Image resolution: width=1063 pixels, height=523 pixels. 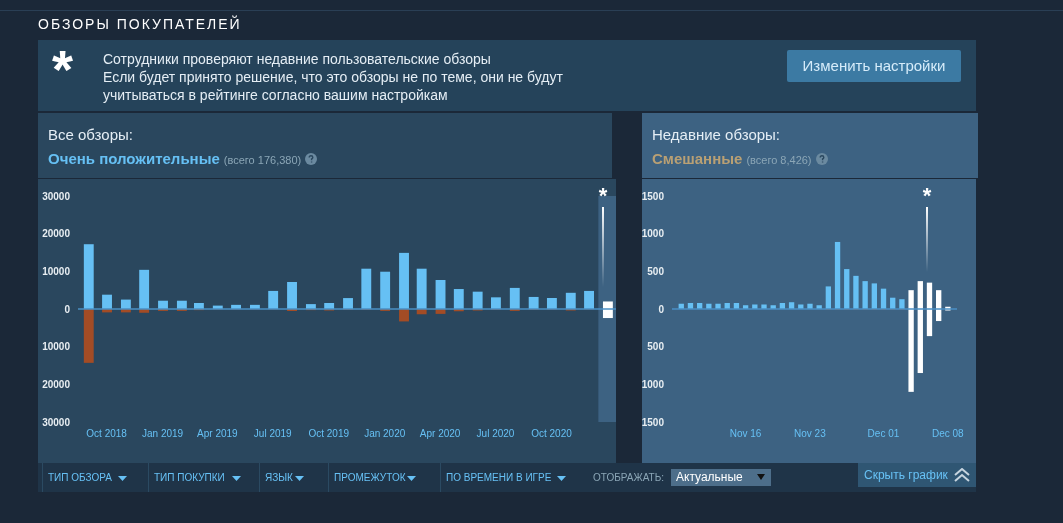 I want to click on x-tick-label: Nov 23, so click(x=810, y=434).